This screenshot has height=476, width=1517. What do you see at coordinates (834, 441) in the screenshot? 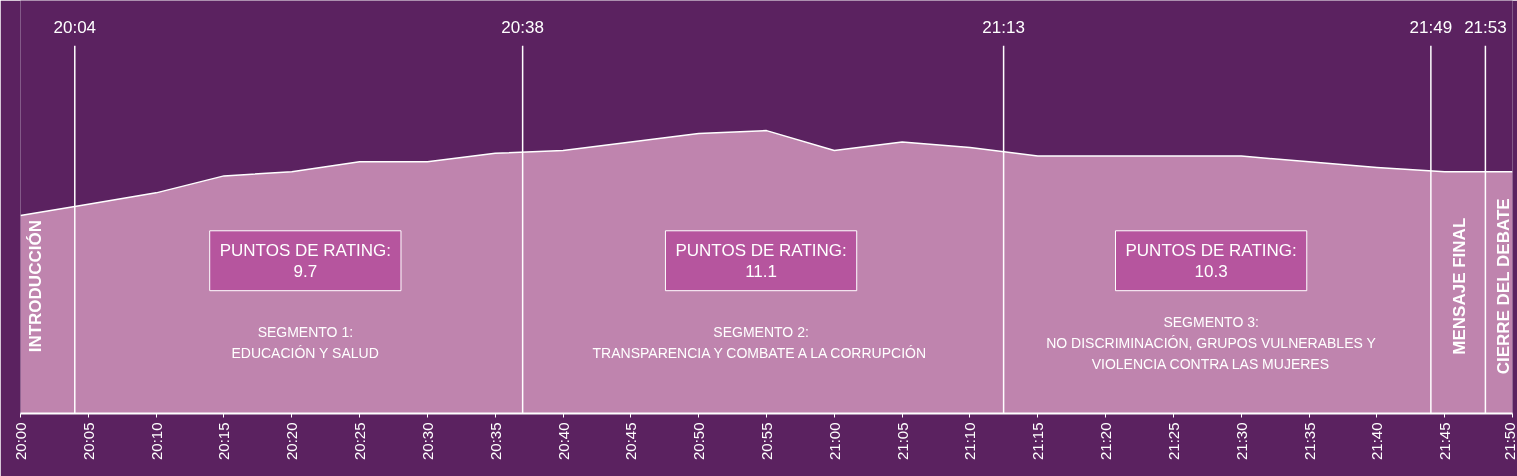
I see `x-tick-label: 21:00` at bounding box center [834, 441].